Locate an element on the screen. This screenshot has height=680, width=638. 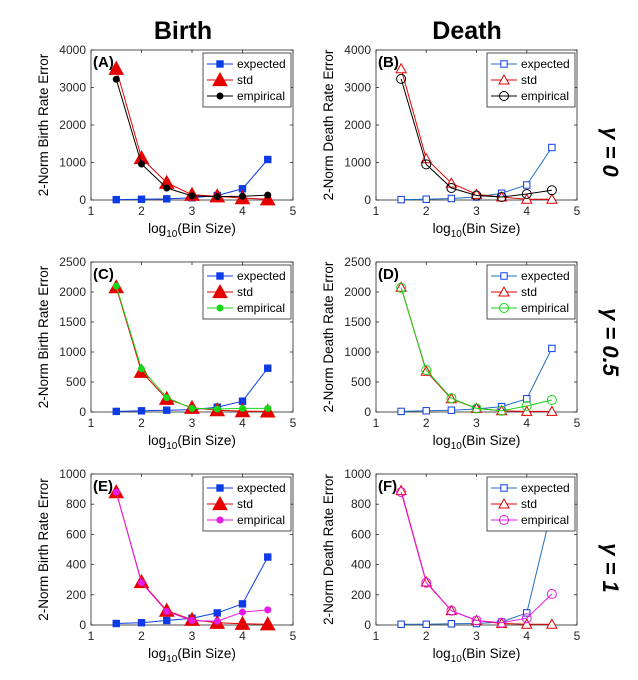
column-title-death: Death is located at coordinates (466, 31).